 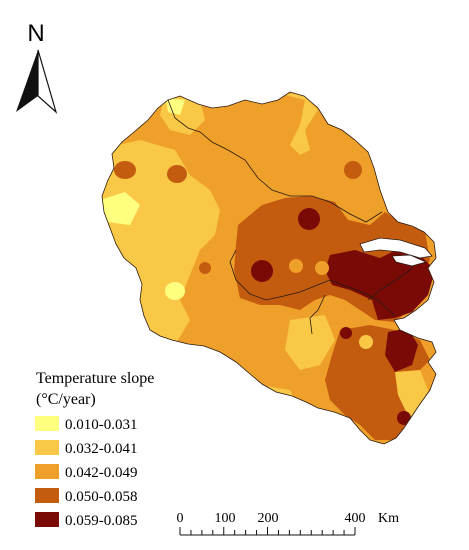 I want to click on chongming-island, so click(x=396, y=248).